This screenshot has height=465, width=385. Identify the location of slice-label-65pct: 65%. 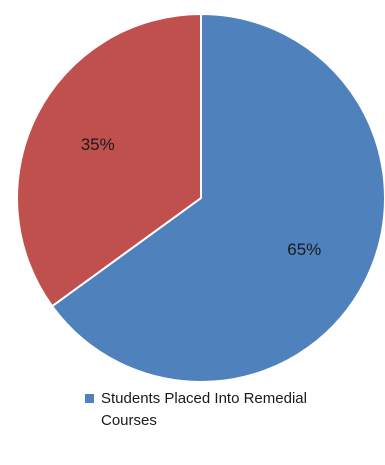
(304, 249).